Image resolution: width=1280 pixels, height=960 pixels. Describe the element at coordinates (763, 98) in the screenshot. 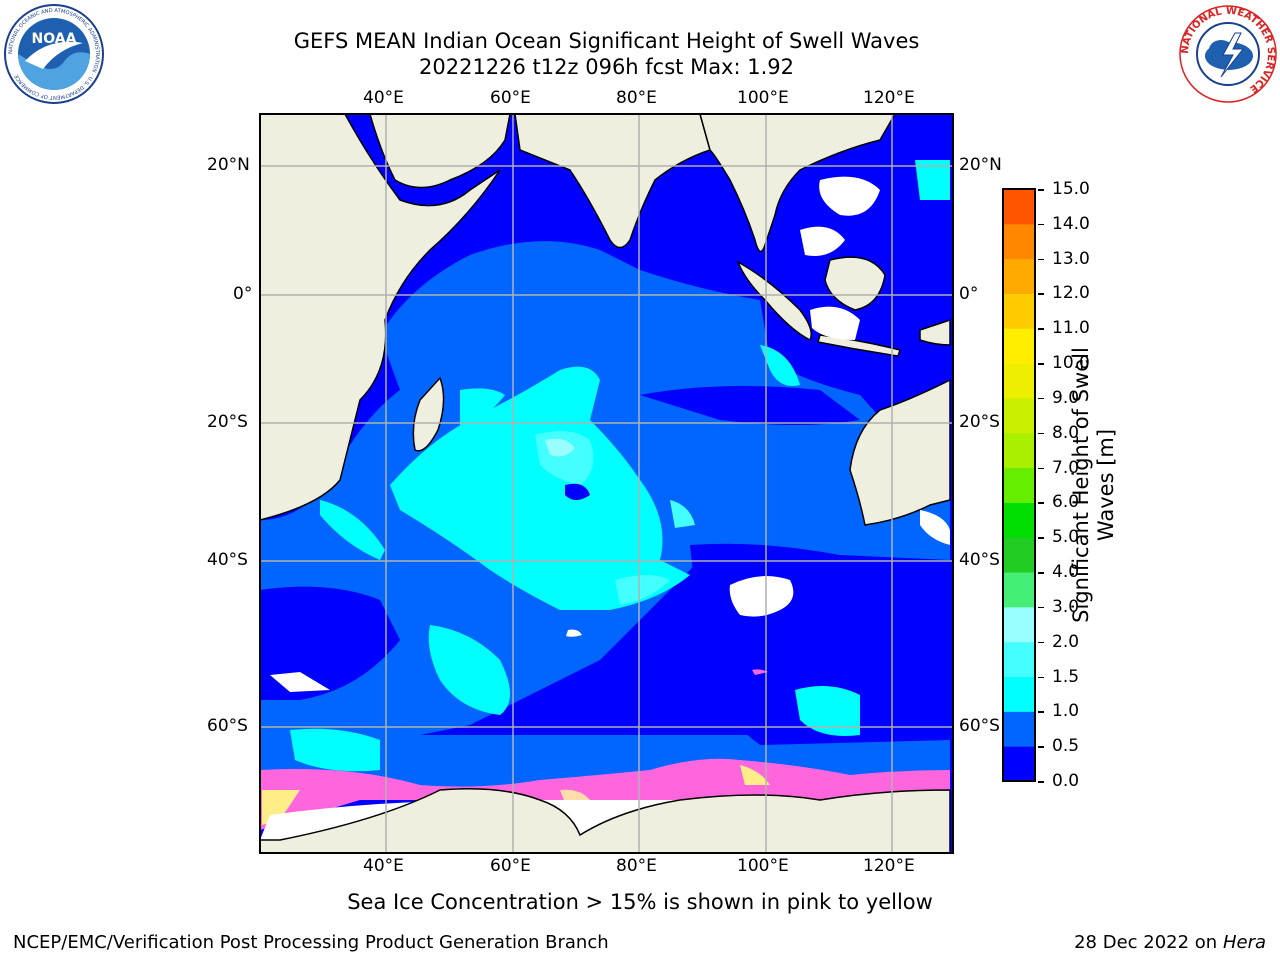

I see `lon-label-top: 100°E` at that location.